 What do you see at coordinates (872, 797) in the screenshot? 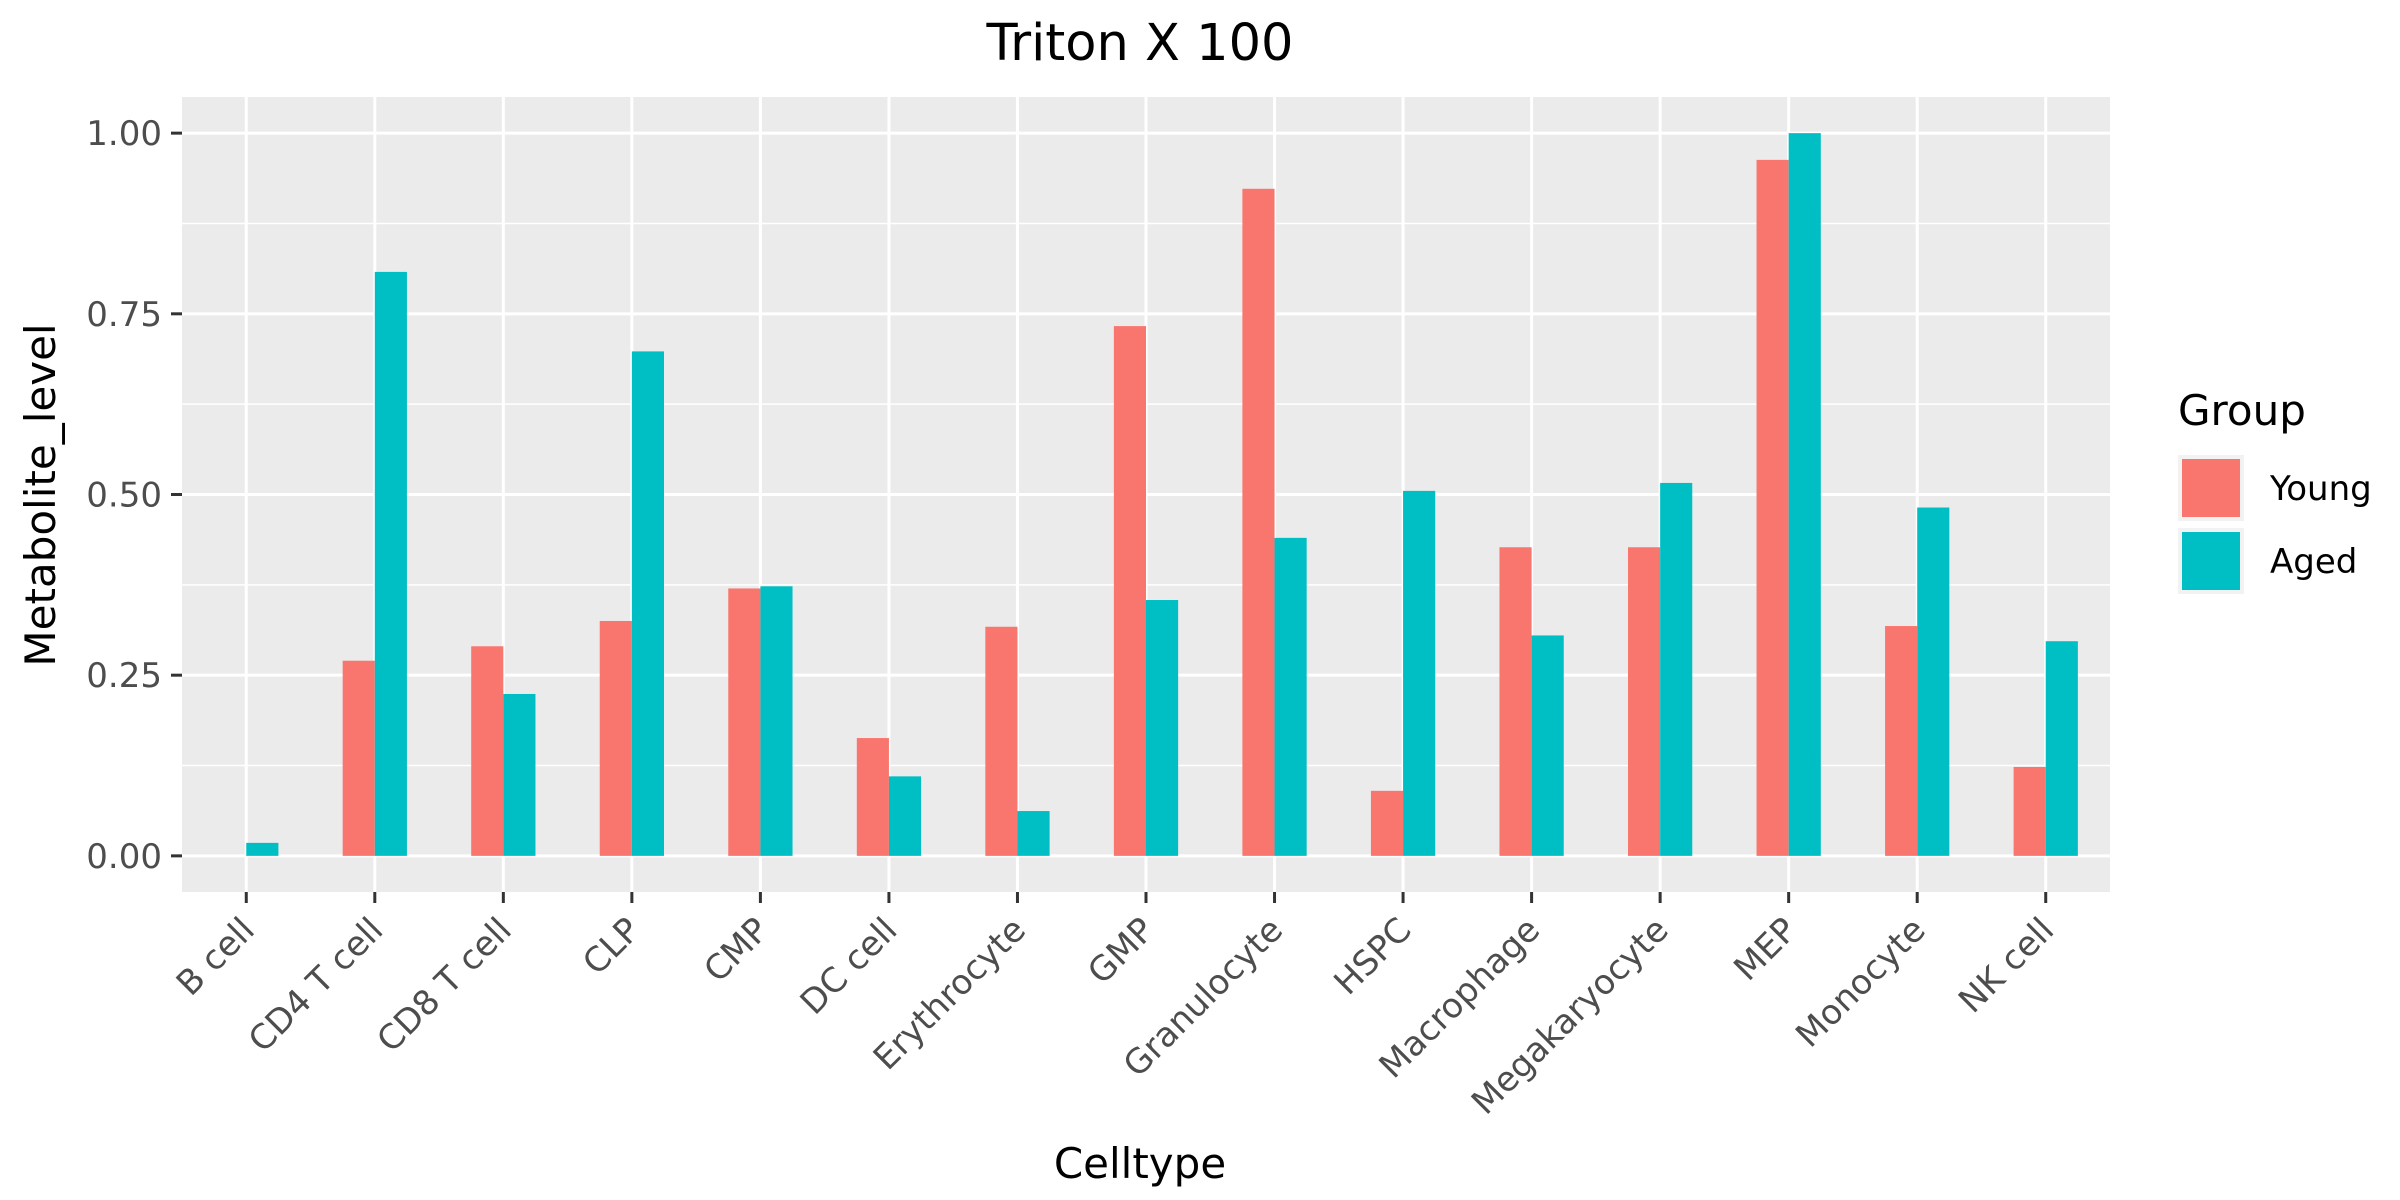
I see `bar-young-dc-cell` at bounding box center [872, 797].